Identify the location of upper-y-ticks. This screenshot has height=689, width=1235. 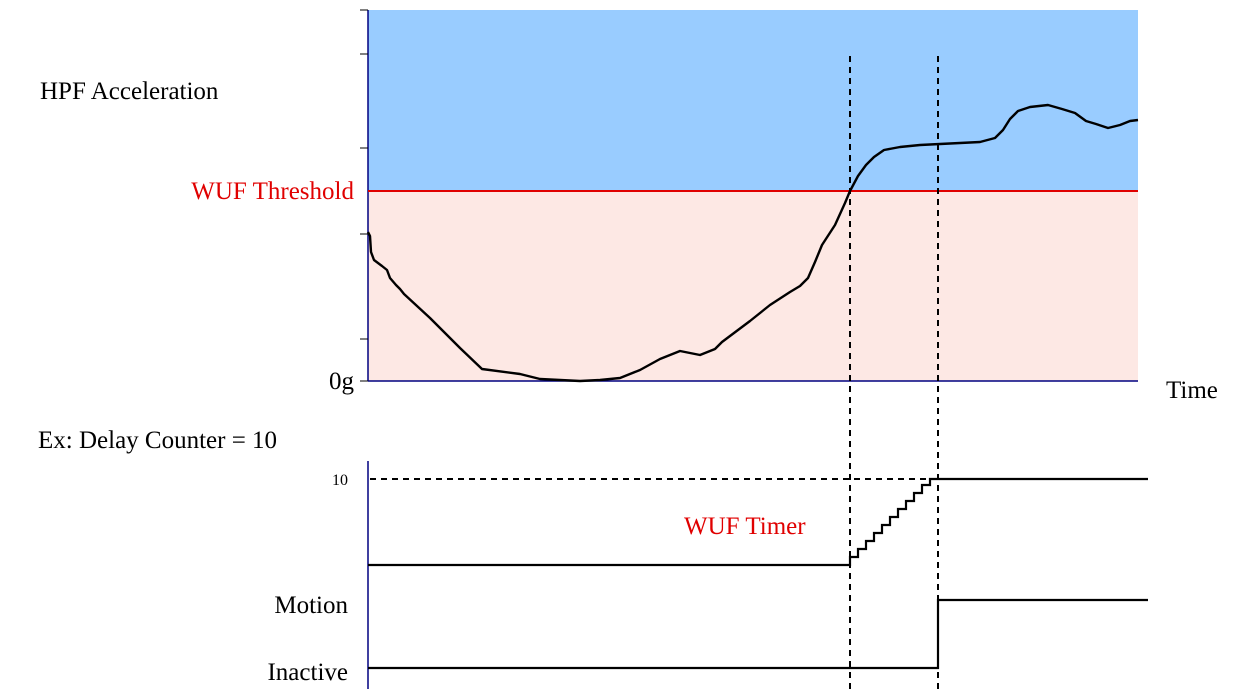
(364, 195).